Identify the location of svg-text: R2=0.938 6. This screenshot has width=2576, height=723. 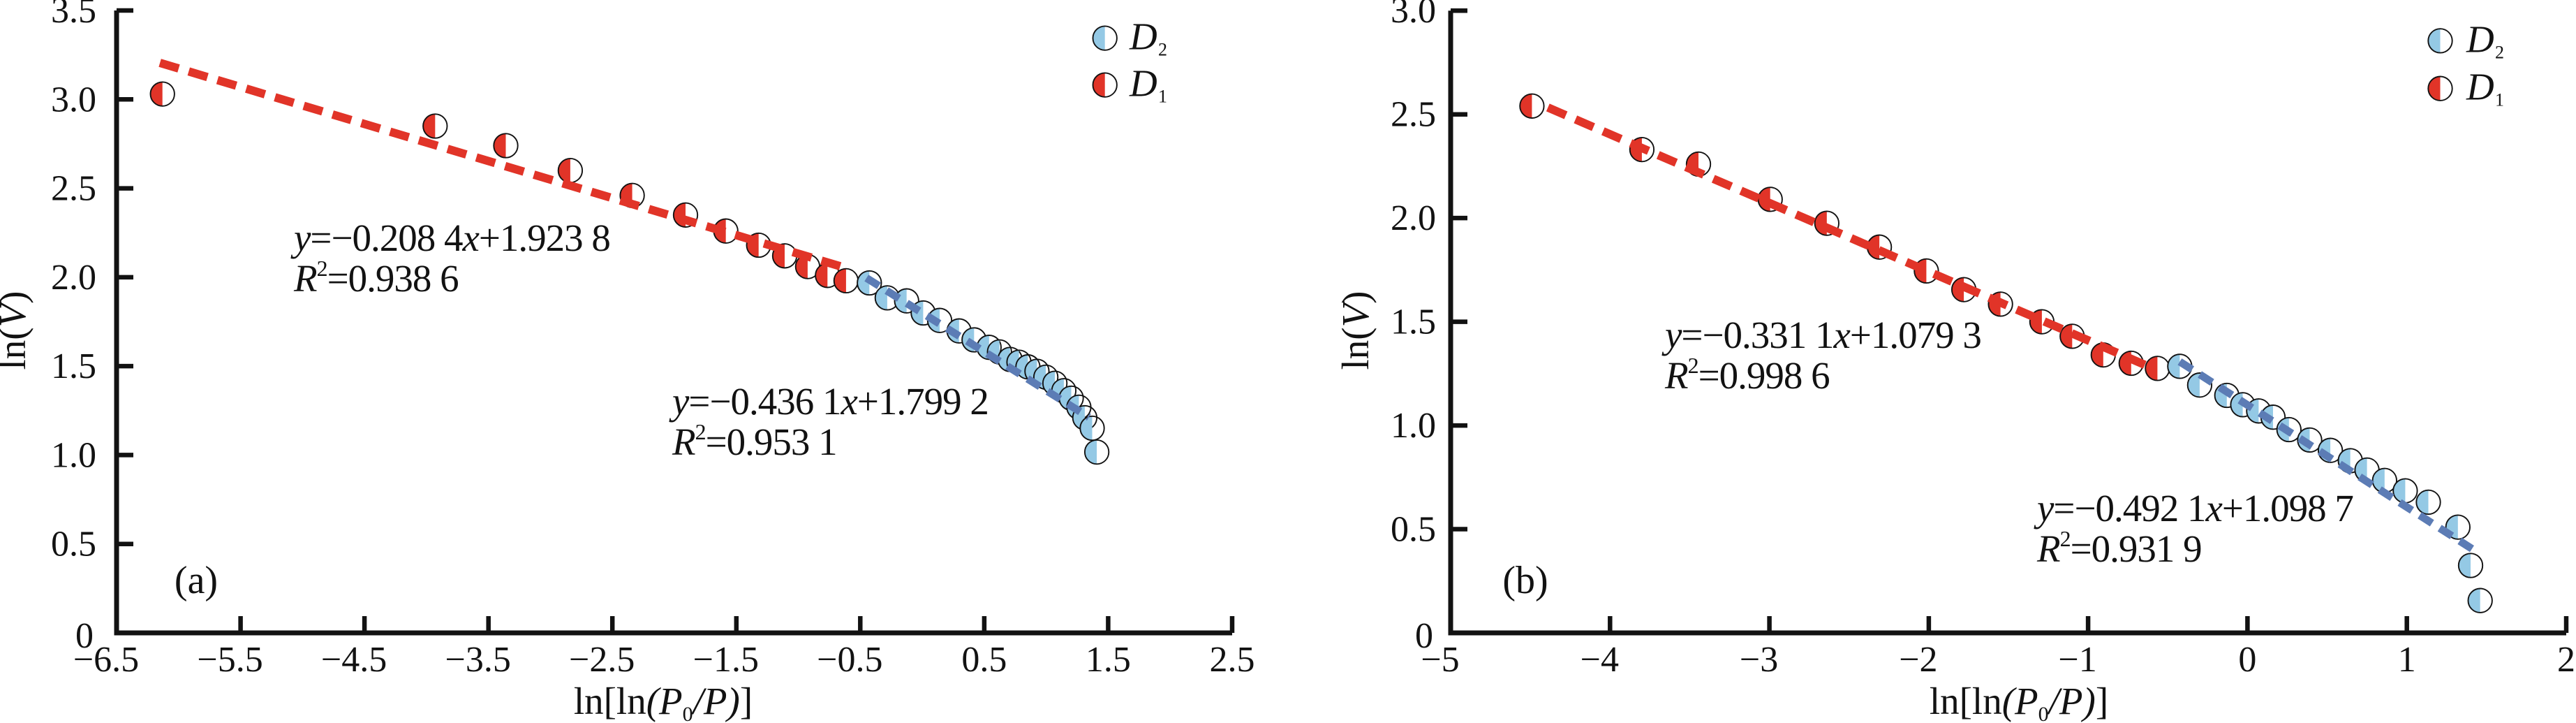
(376, 278).